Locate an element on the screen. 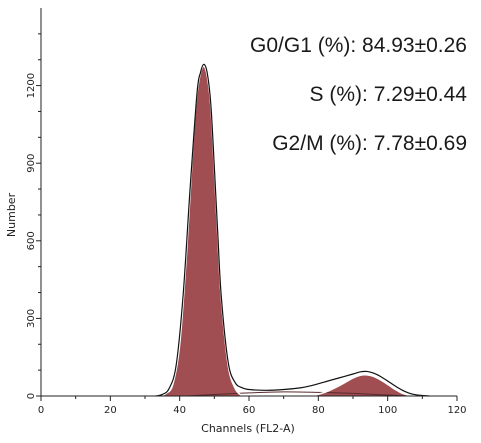  series-g2m-peak-model-curve is located at coordinates (363, 385).